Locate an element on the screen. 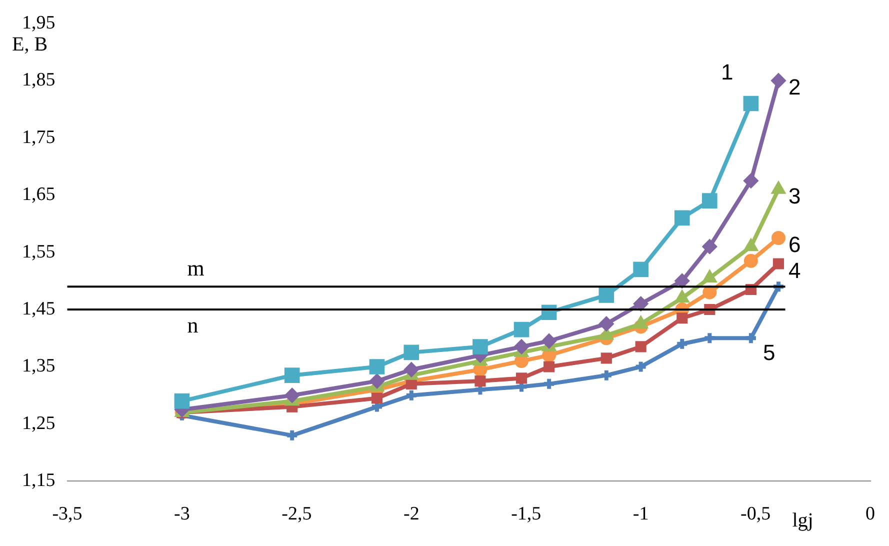 The height and width of the screenshot is (546, 889). x-tick-label: -3,5 is located at coordinates (67, 514).